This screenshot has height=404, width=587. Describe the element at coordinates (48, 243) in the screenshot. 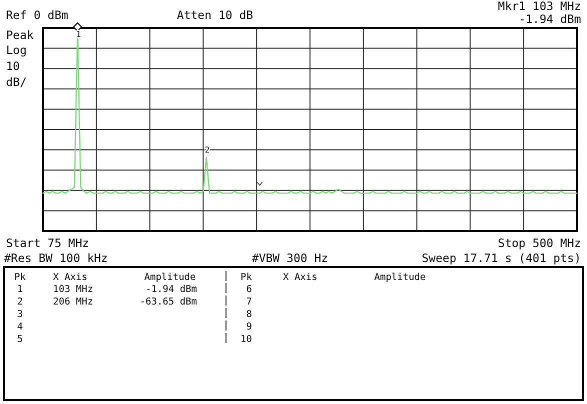

I see `text: Start 75 MHz` at that location.